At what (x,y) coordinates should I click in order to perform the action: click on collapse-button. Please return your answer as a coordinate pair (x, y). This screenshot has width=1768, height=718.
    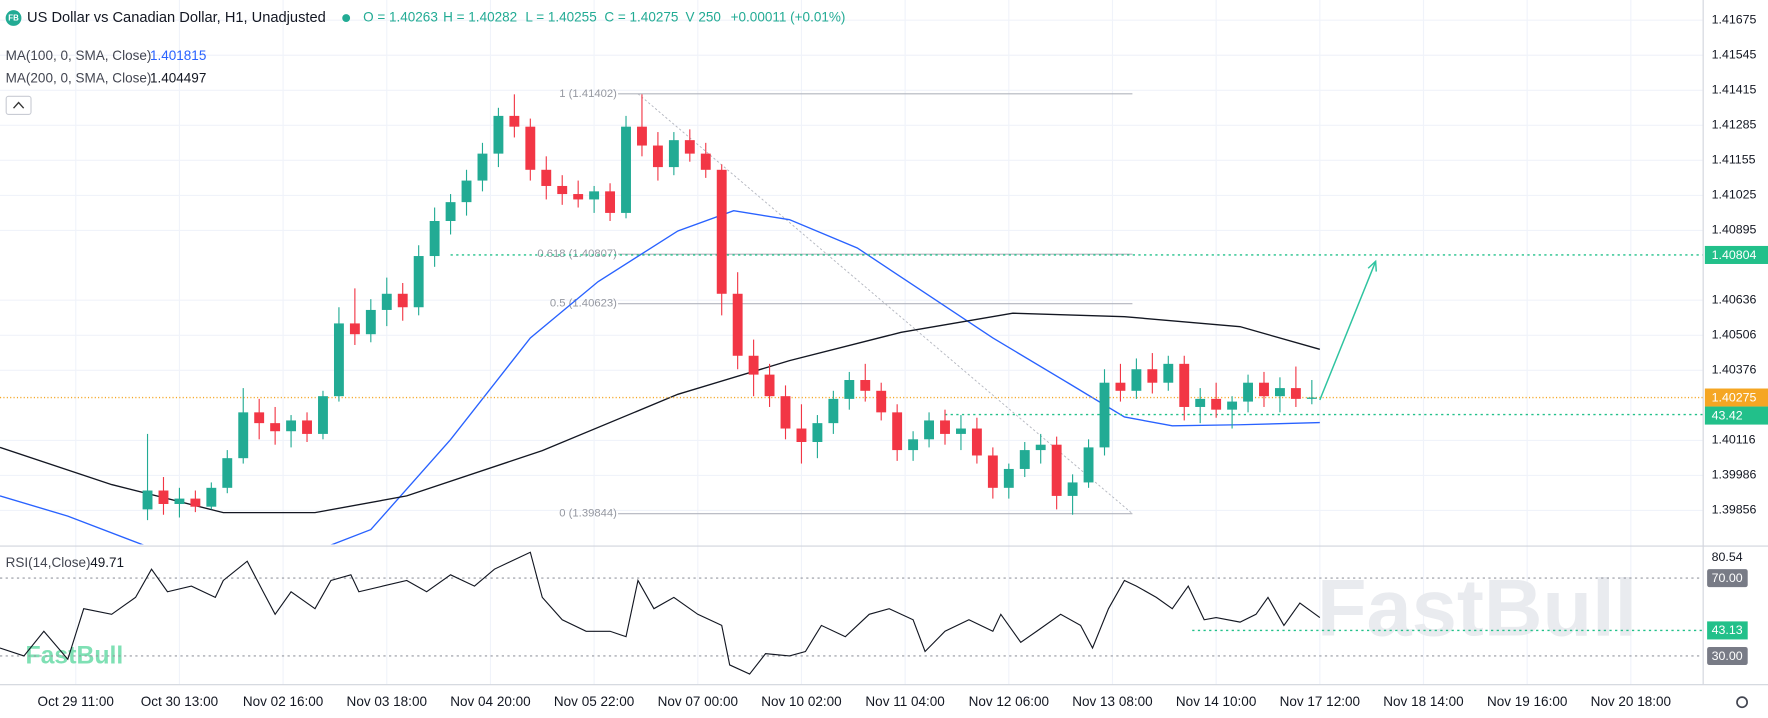
    Looking at the image, I should click on (18, 105).